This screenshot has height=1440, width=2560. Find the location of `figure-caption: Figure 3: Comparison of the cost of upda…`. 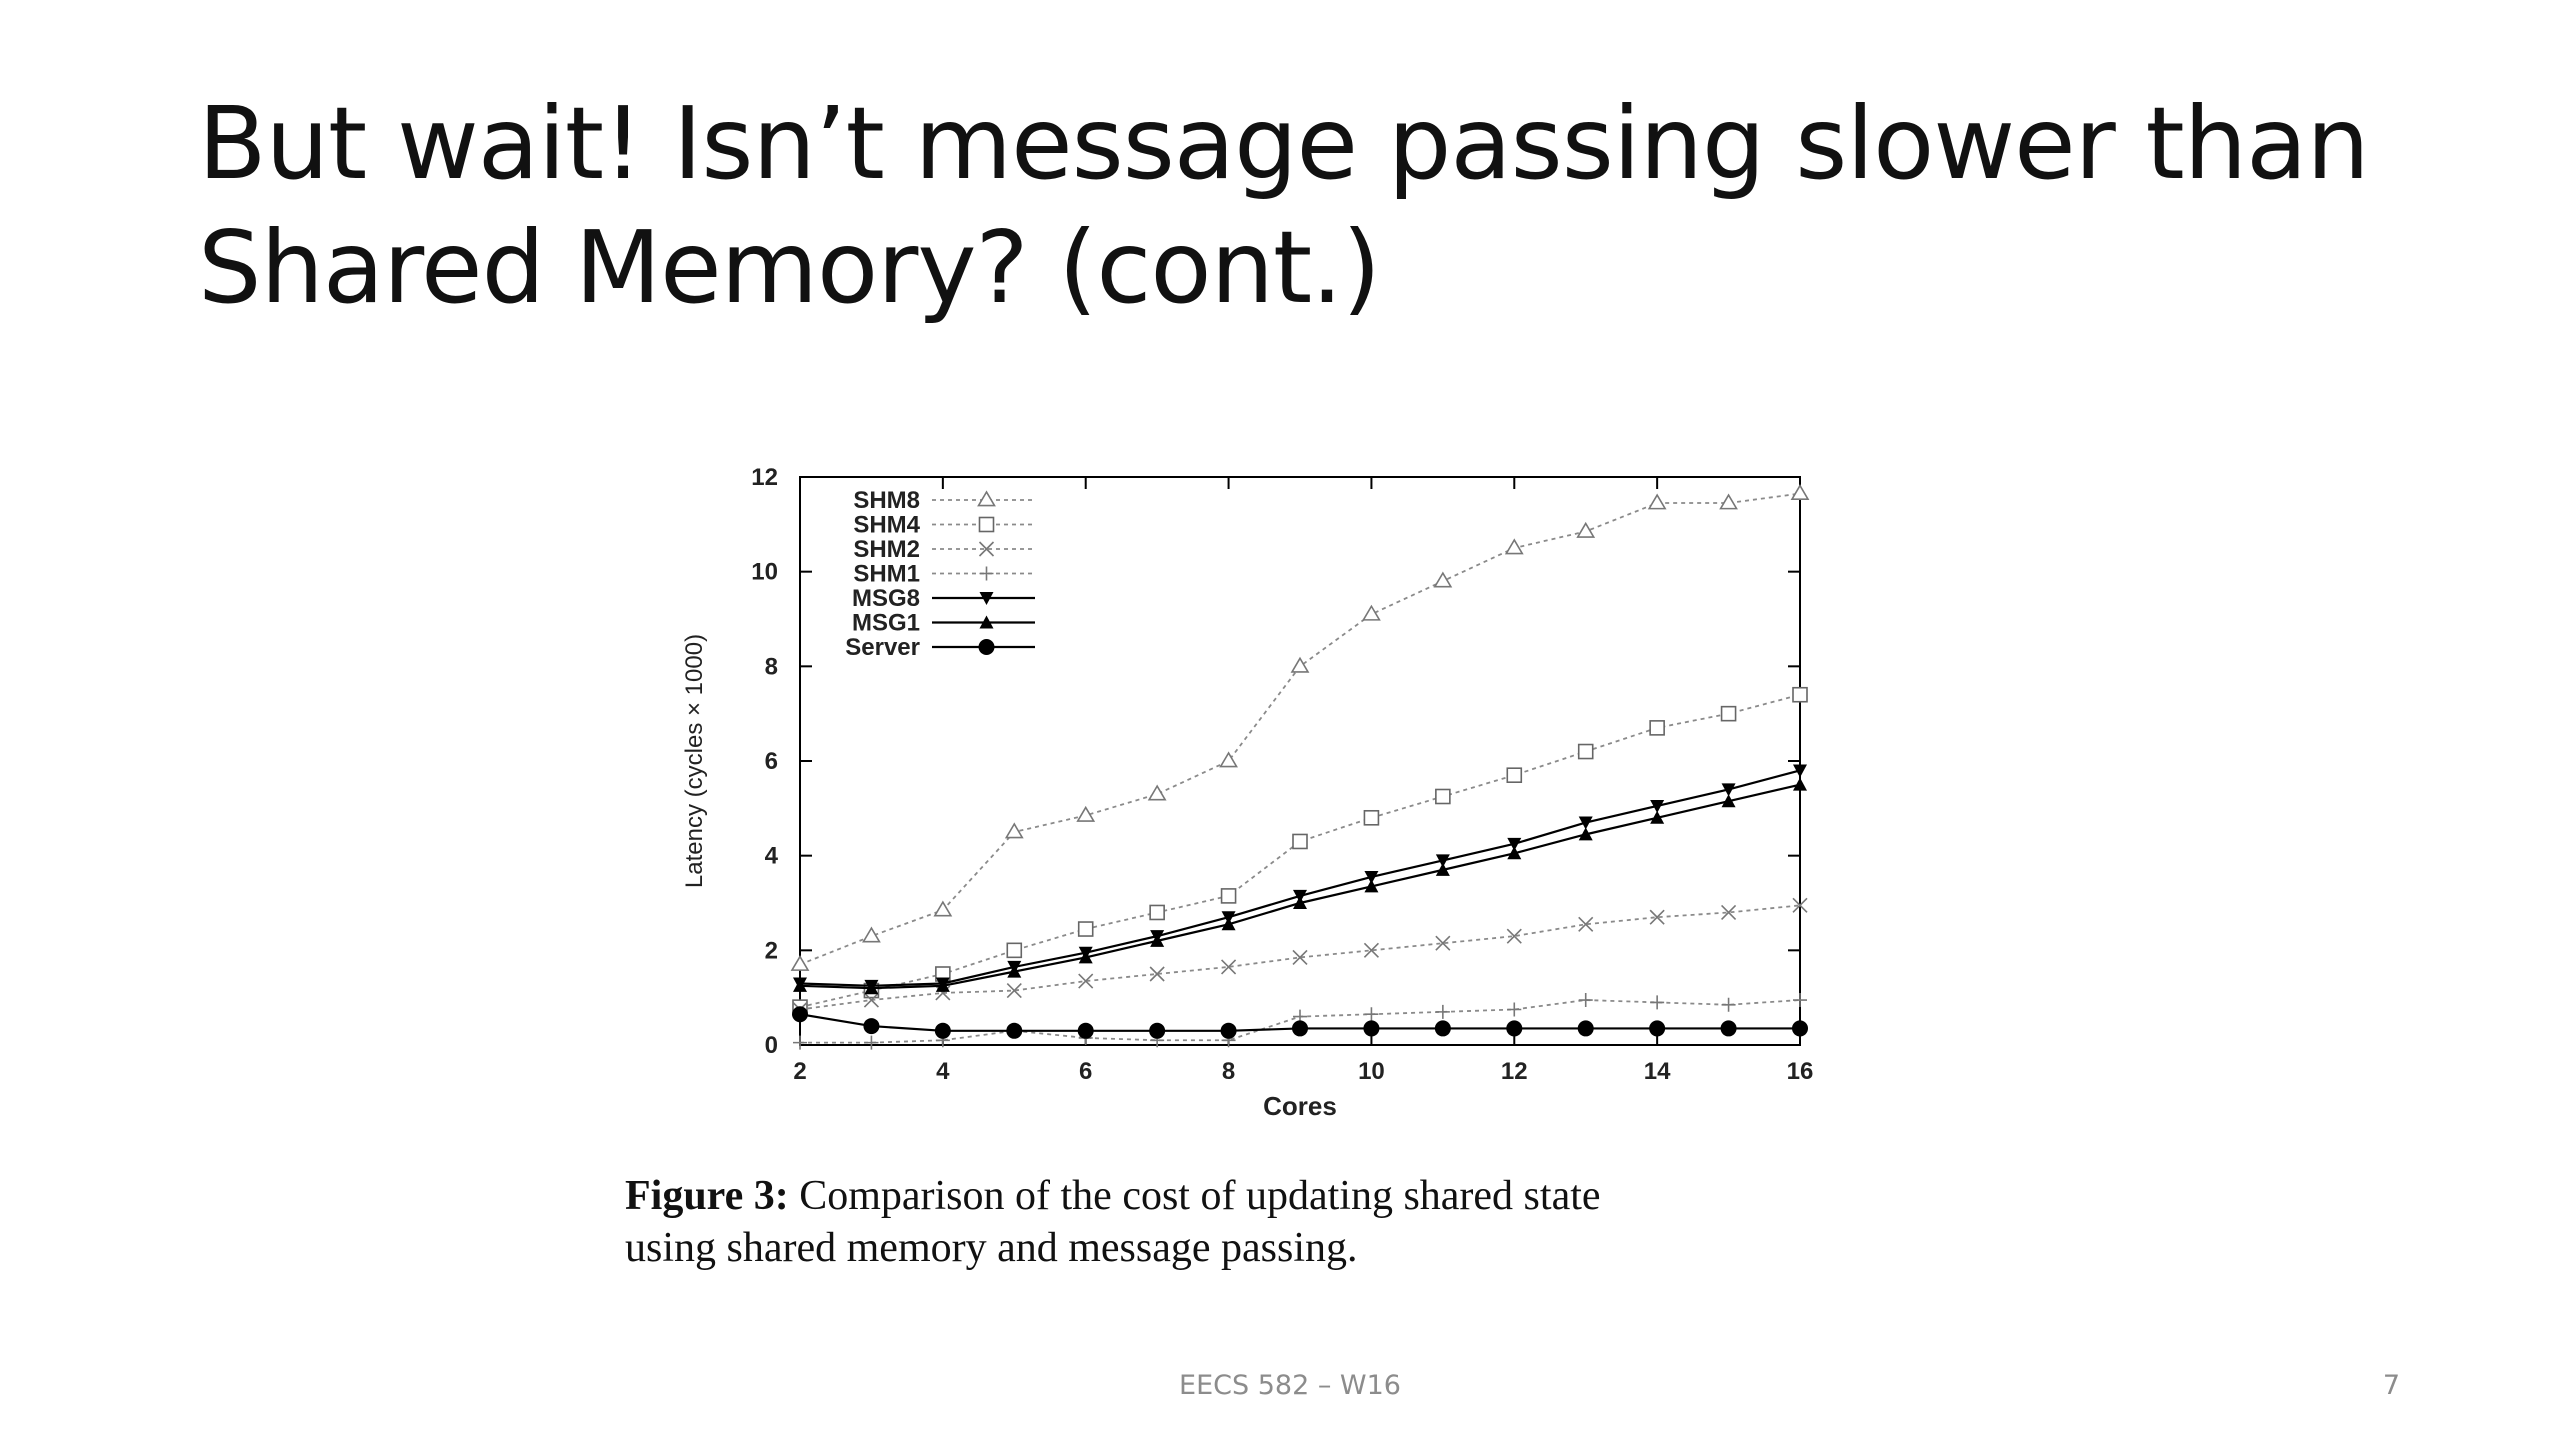

figure-caption: Figure 3: Comparison of the cost of upda… is located at coordinates (1255, 1222).